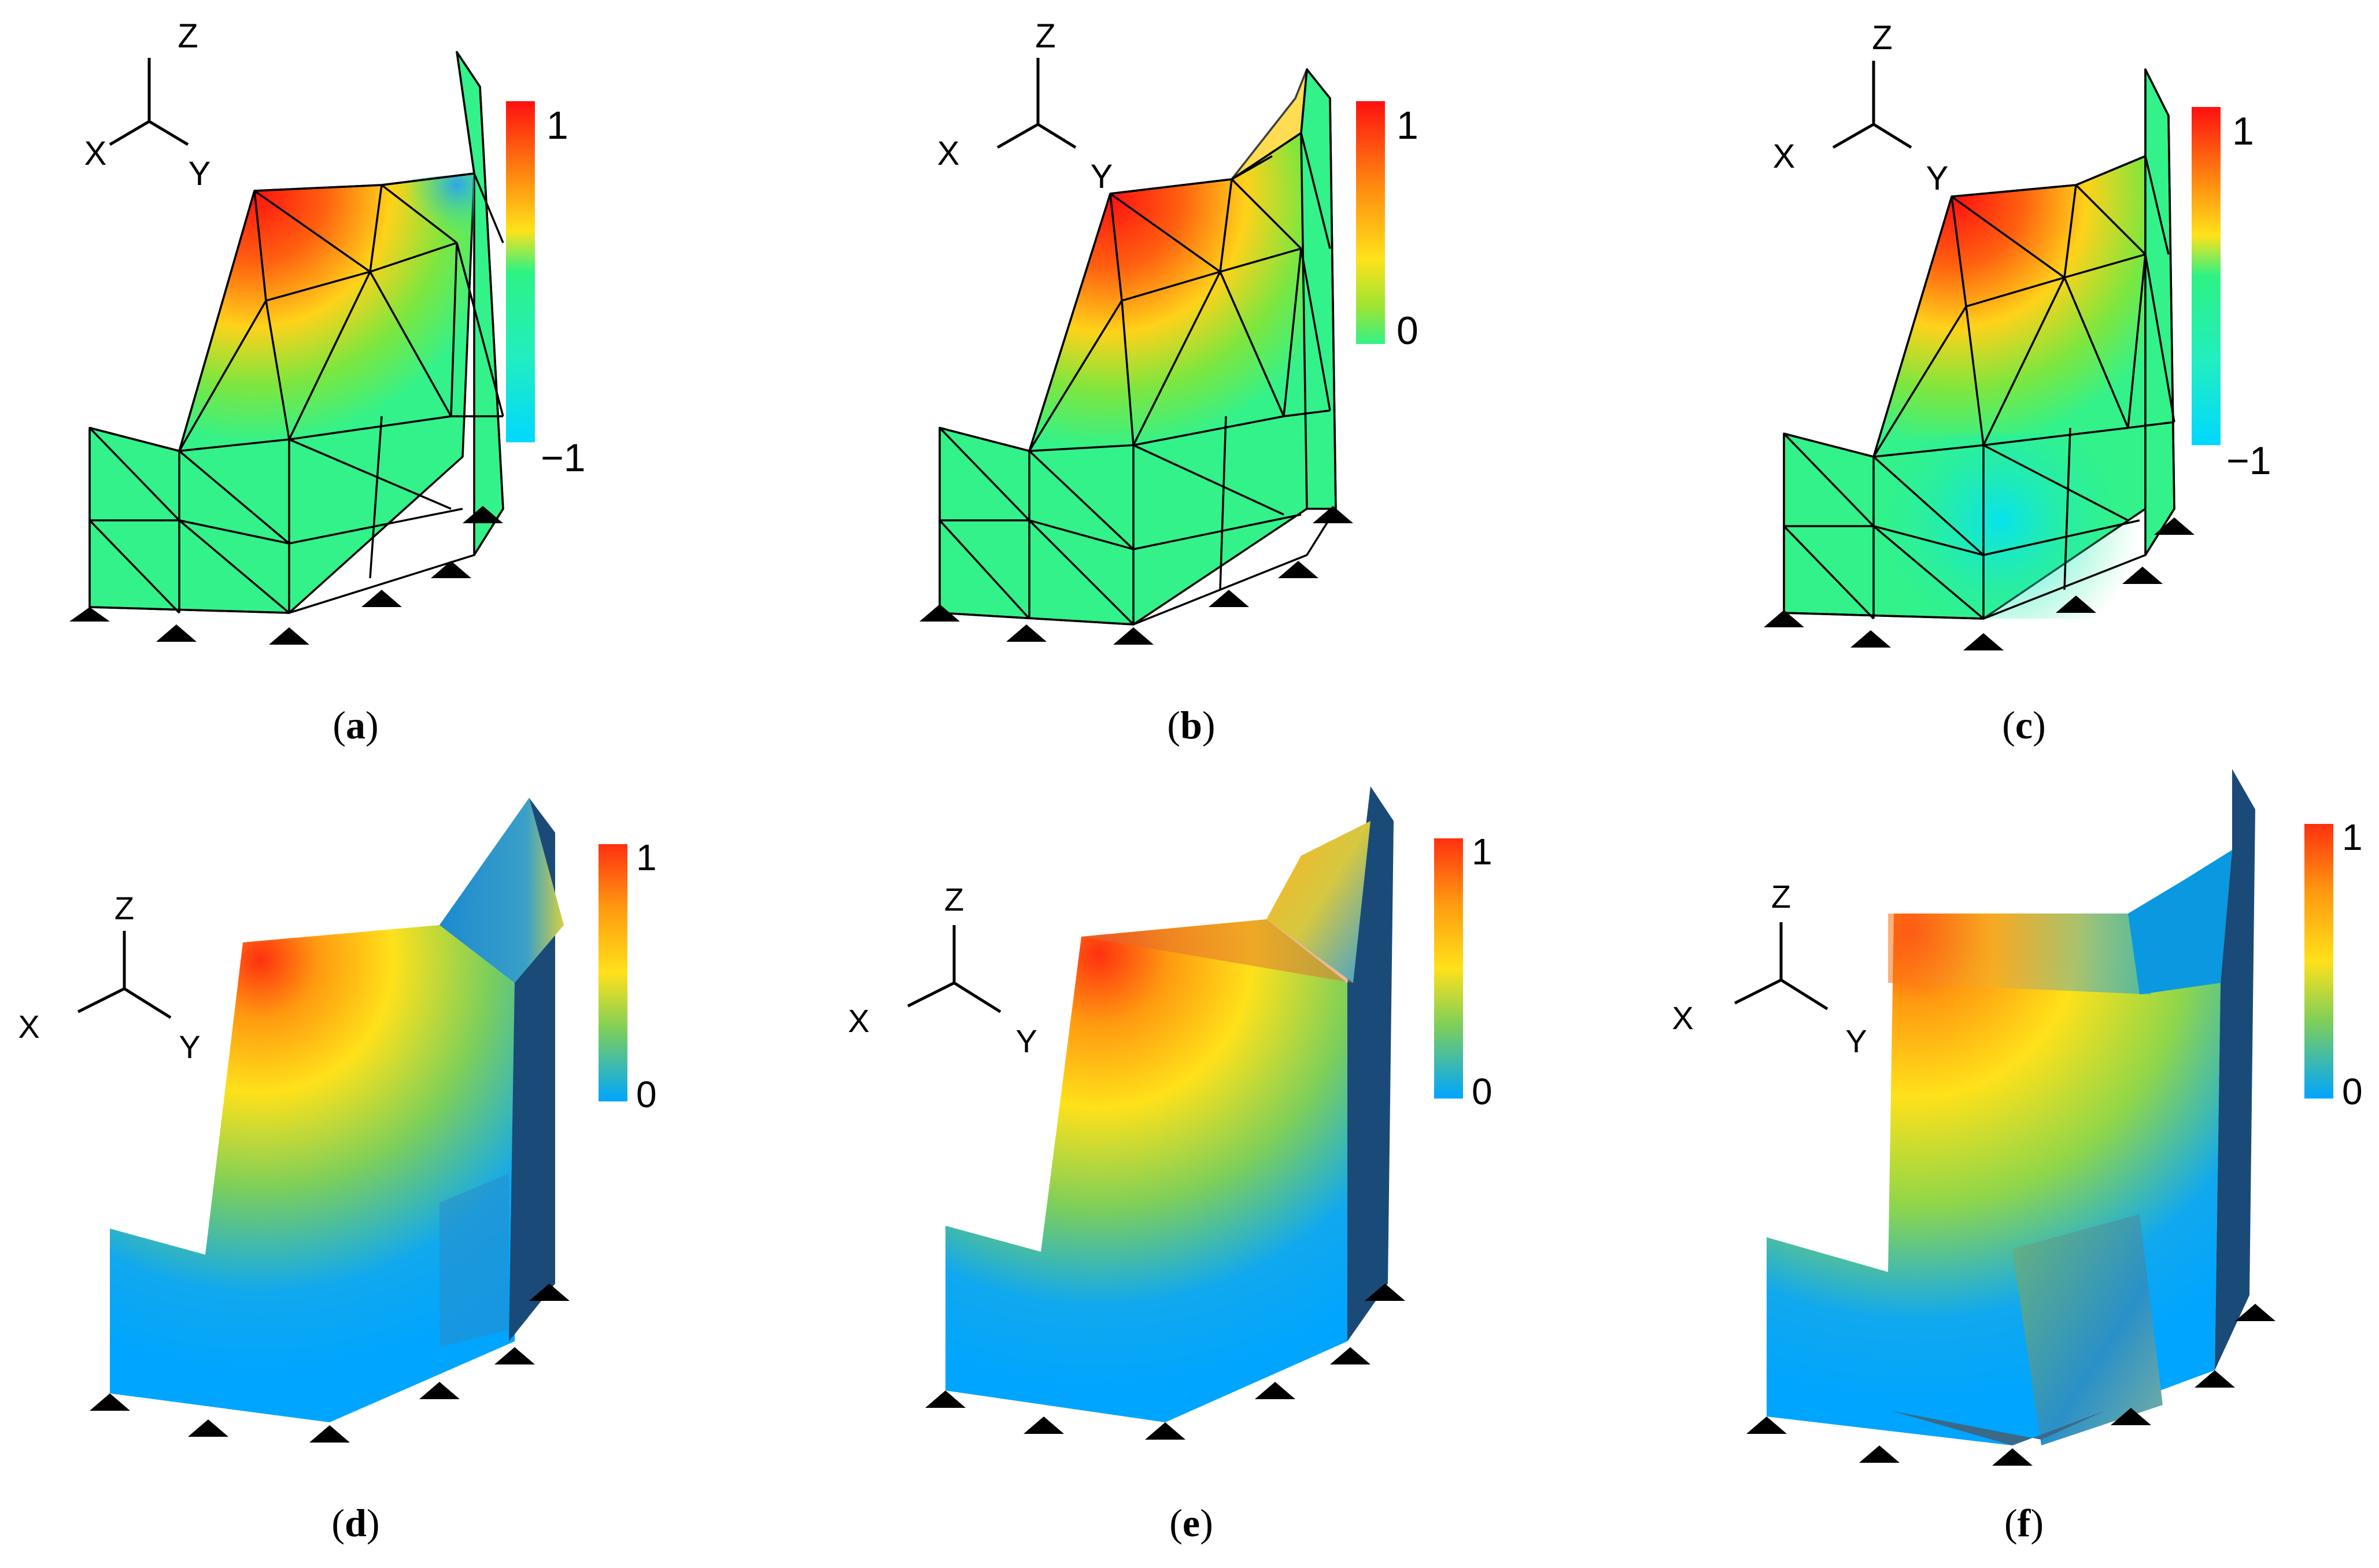 The height and width of the screenshot is (1568, 2379). What do you see at coordinates (337, 1110) in the screenshot?
I see `surface-d` at bounding box center [337, 1110].